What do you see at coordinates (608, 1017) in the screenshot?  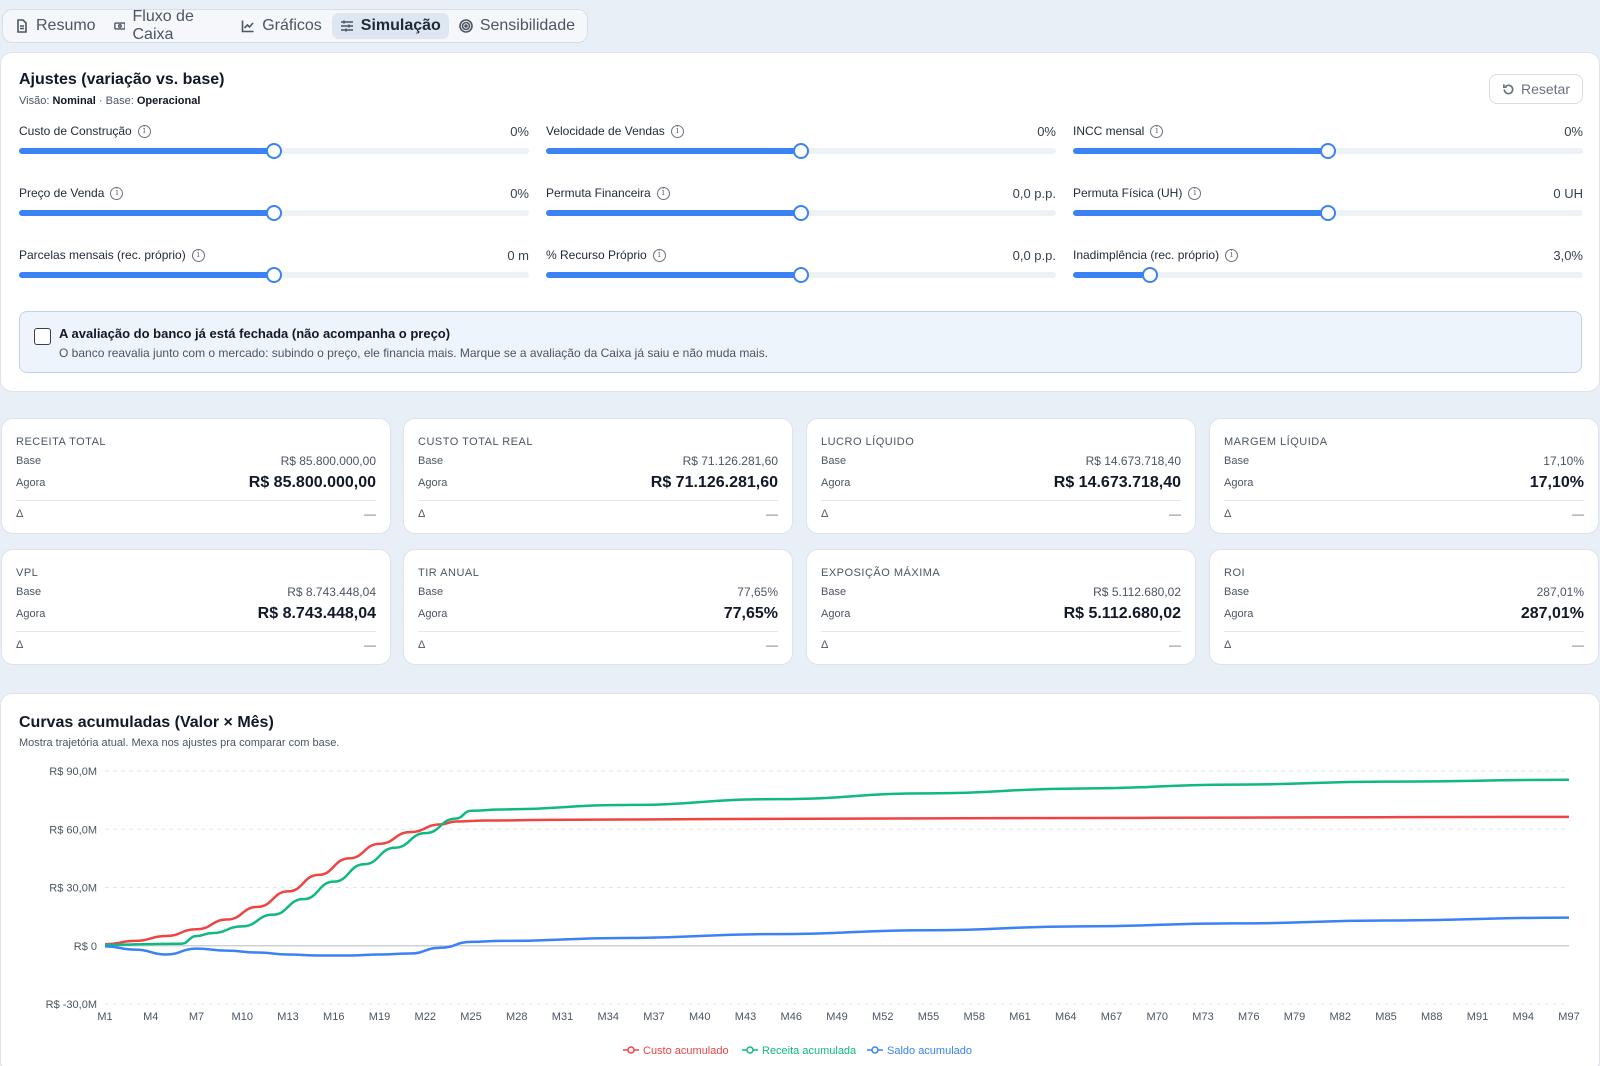 I see `x-tick-label: M34` at bounding box center [608, 1017].